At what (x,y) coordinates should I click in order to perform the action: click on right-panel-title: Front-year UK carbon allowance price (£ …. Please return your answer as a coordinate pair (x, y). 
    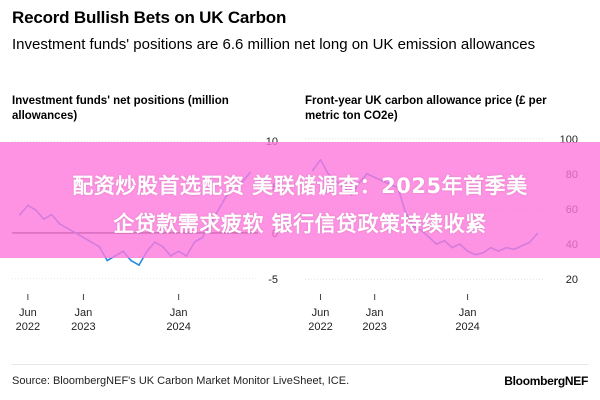
    Looking at the image, I should click on (426, 108).